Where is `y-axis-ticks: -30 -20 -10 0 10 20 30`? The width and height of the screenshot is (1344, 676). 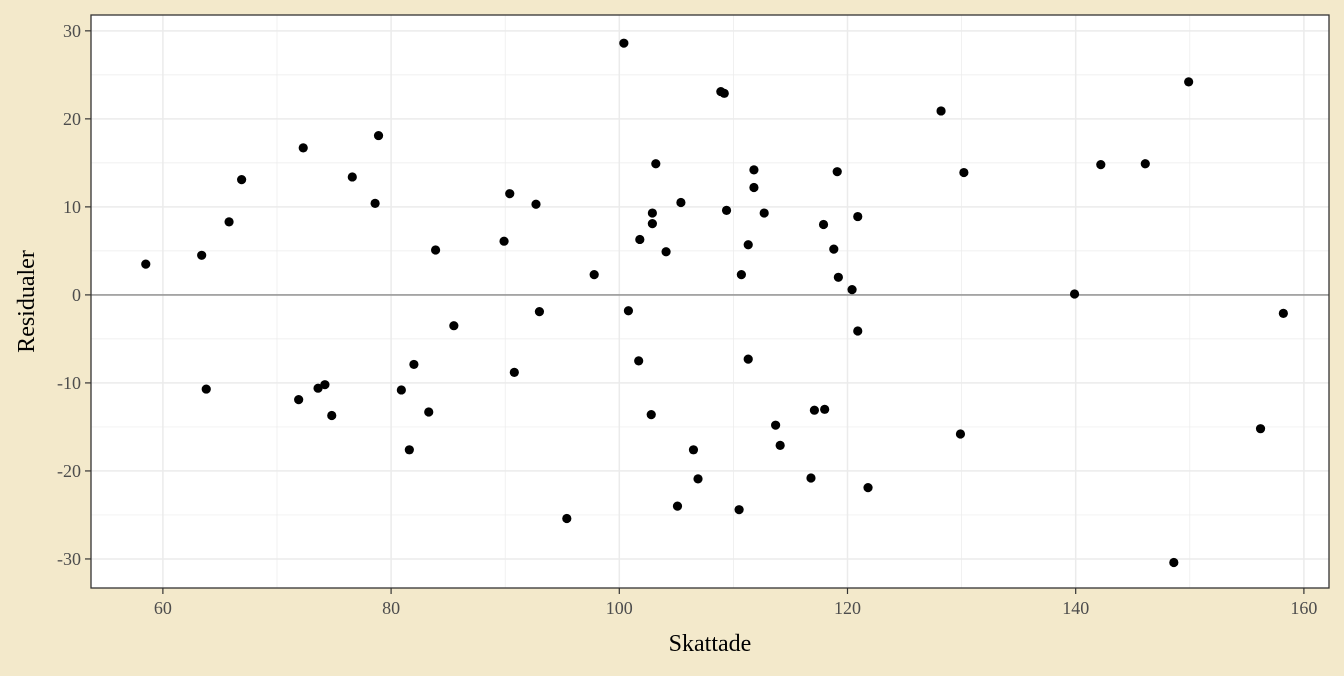 y-axis-ticks: -30 -20 -10 0 10 20 30 is located at coordinates (74, 295).